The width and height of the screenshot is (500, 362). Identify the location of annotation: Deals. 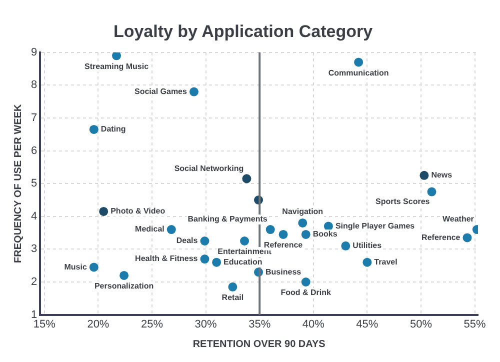
(187, 241).